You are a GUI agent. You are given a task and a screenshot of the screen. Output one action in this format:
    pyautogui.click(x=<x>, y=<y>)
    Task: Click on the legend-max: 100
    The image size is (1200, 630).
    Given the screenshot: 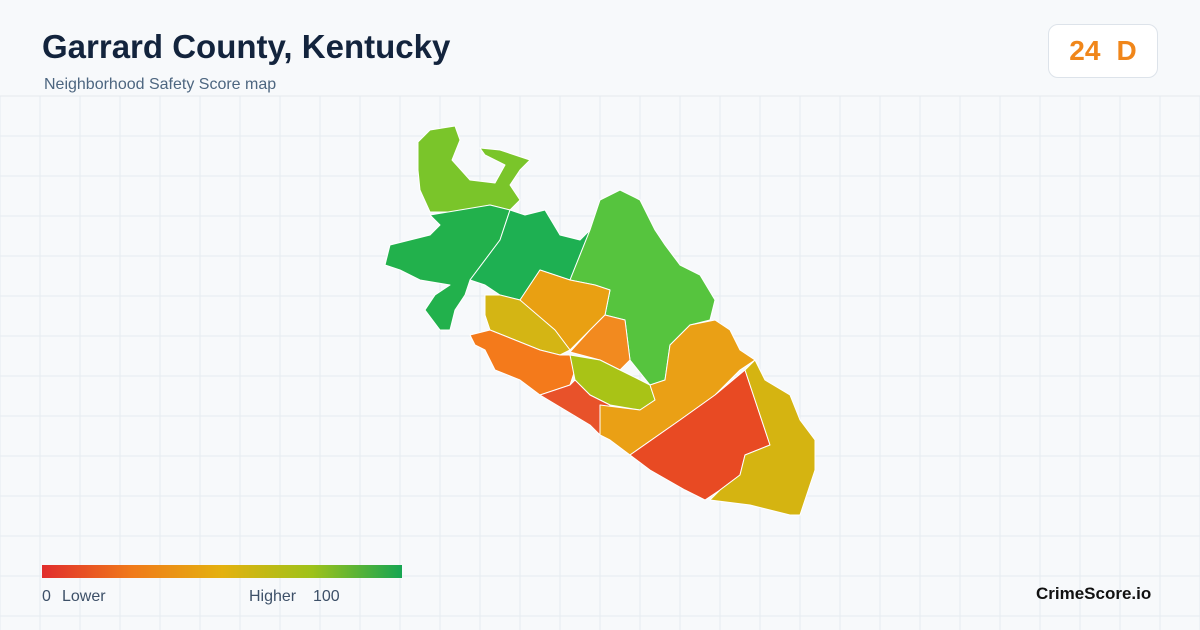 What is the action you would take?
    pyautogui.click(x=326, y=596)
    